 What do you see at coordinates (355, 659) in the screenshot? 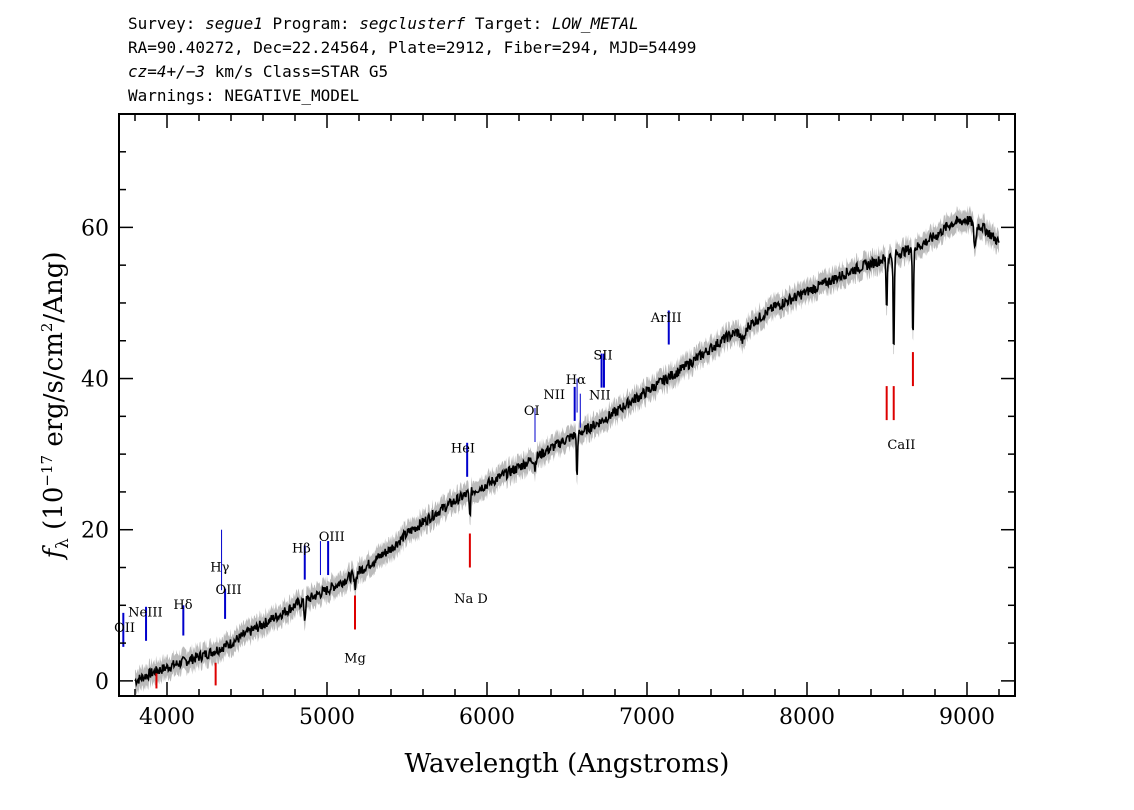
I see `line-label-mg: Mg` at bounding box center [355, 659].